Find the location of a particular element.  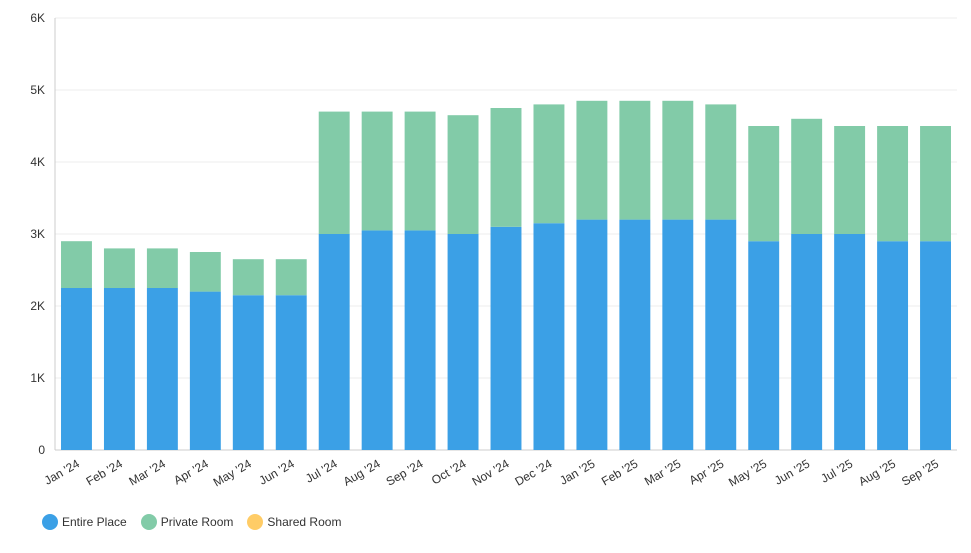

x-tick-label: Feb '25 is located at coordinates (620, 472).